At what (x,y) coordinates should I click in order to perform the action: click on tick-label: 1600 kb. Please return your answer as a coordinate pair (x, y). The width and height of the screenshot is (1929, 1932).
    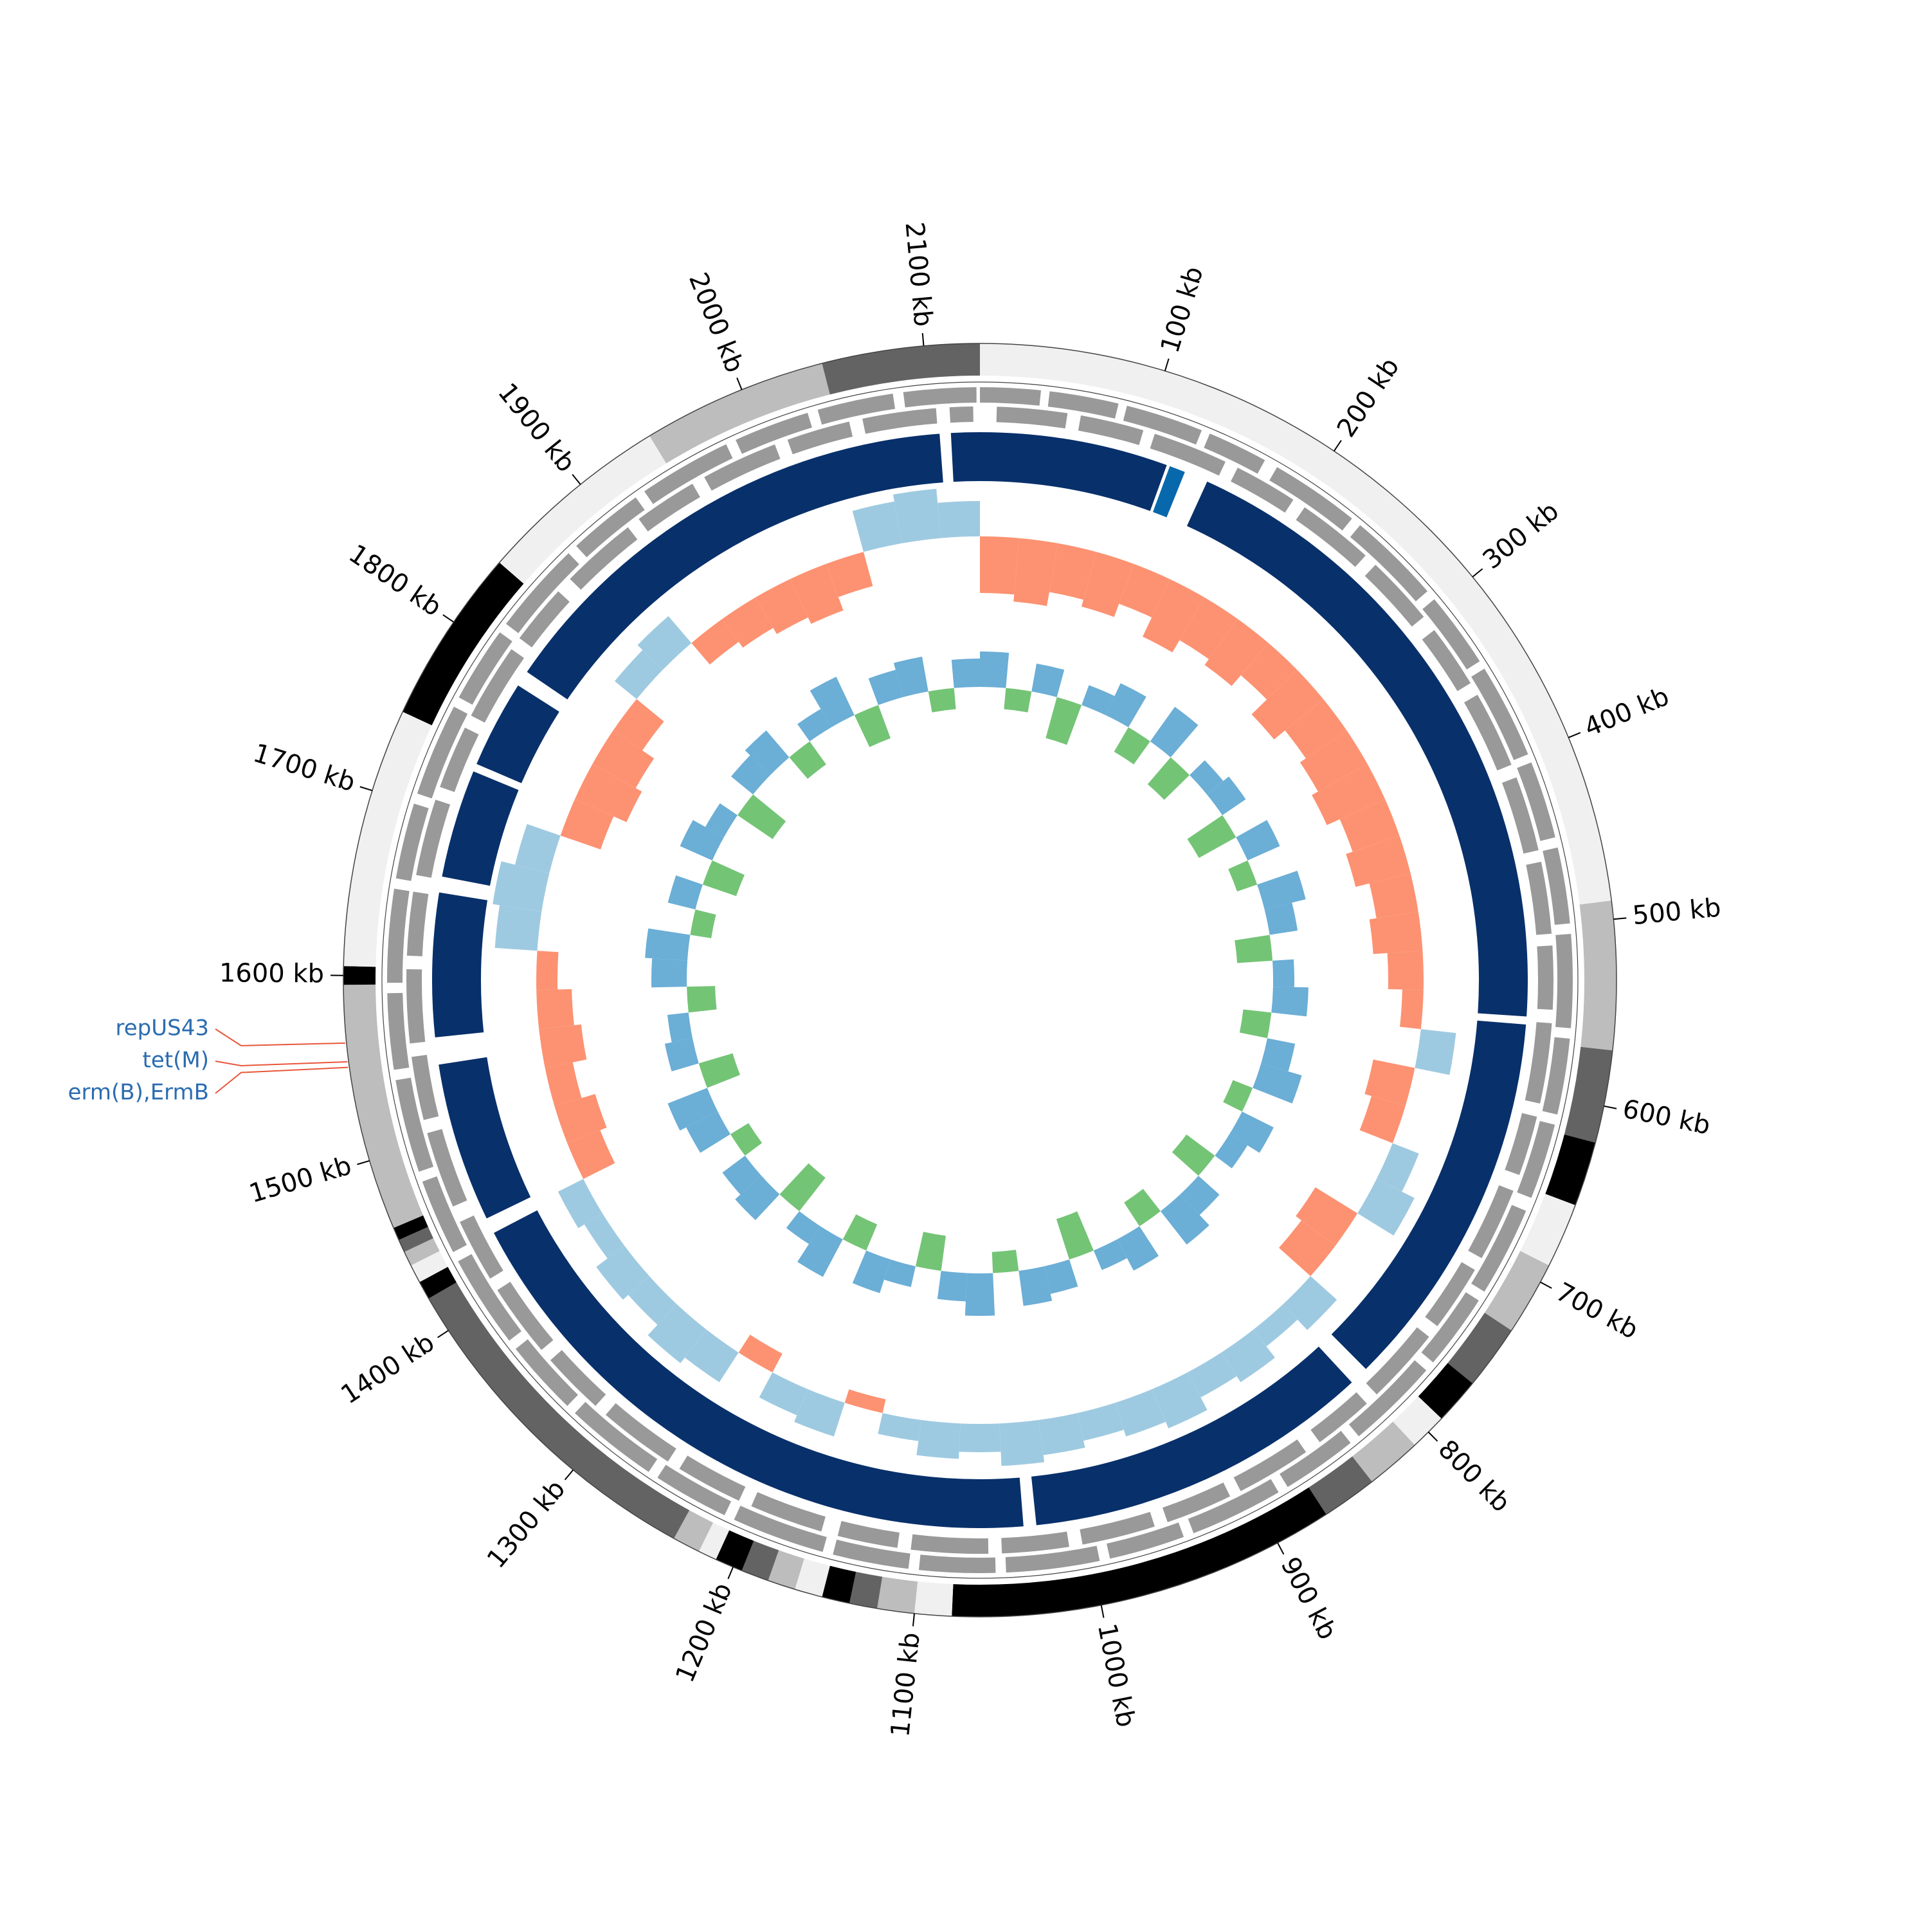
    Looking at the image, I should click on (271, 974).